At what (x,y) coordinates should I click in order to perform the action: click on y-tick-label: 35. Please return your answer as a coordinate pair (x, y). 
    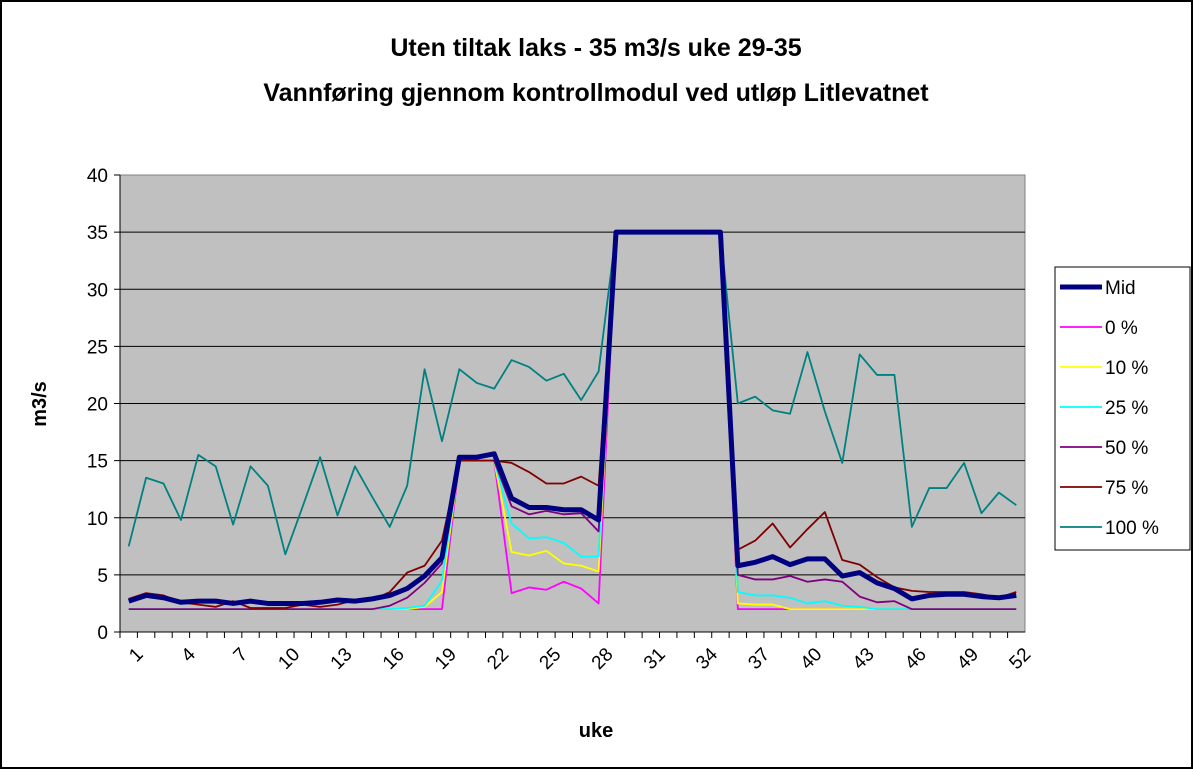
    Looking at the image, I should click on (97, 233).